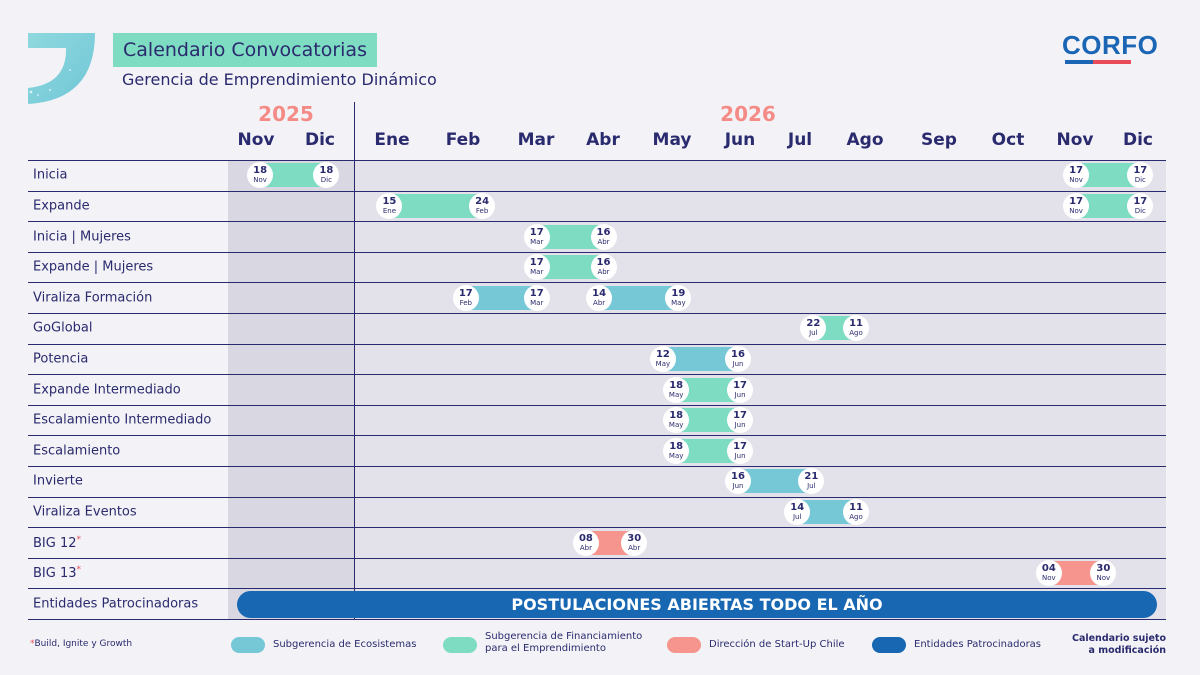 The height and width of the screenshot is (675, 1200). Describe the element at coordinates (50, 175) in the screenshot. I see `row-label: Inicia` at that location.